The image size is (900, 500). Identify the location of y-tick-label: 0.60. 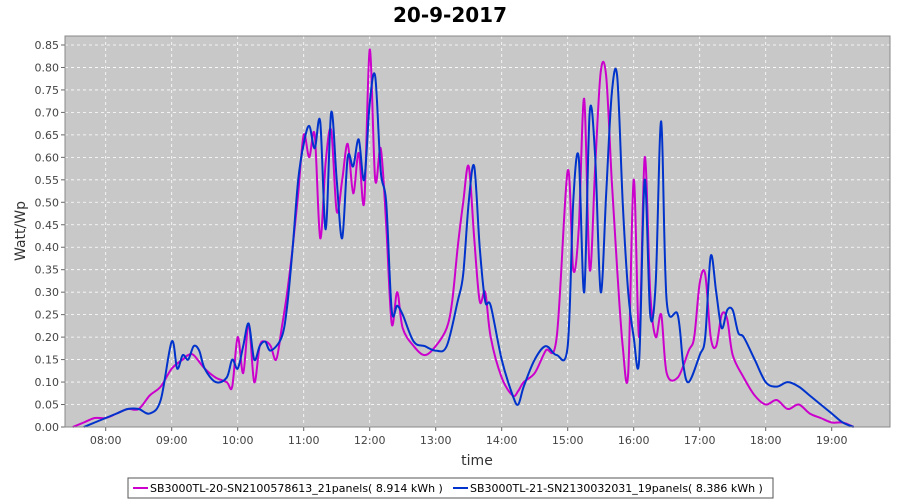
(47, 157).